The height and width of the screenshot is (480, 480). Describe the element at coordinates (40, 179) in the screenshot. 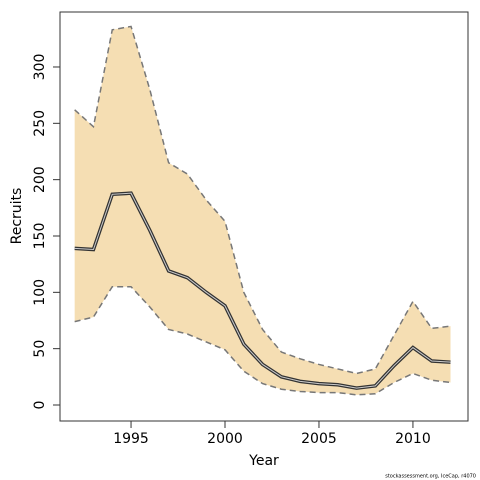

I see `y-tick-label: 200` at that location.